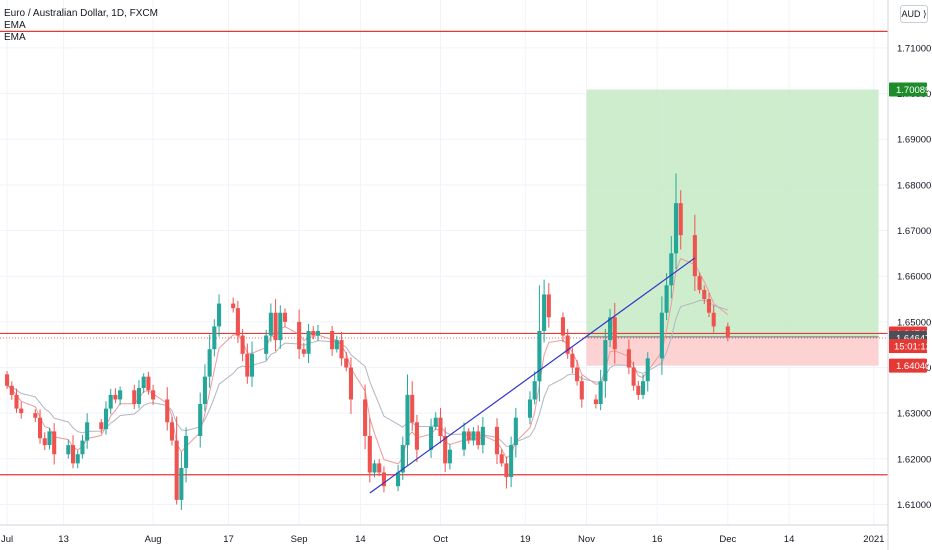  Describe the element at coordinates (914, 231) in the screenshot. I see `price-tick-label: 1.67000` at that location.